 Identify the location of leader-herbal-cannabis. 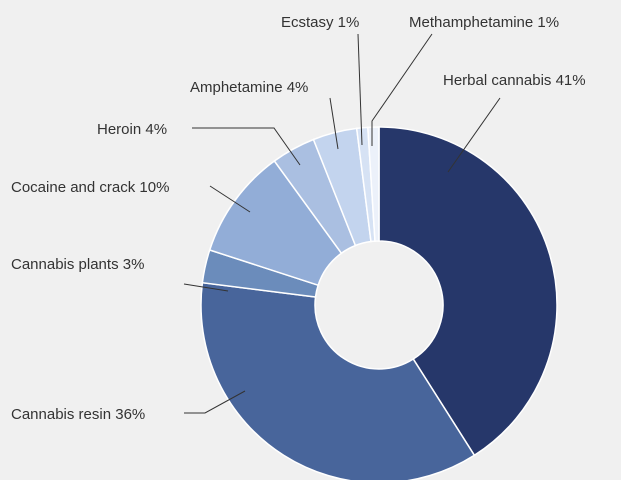
(474, 135).